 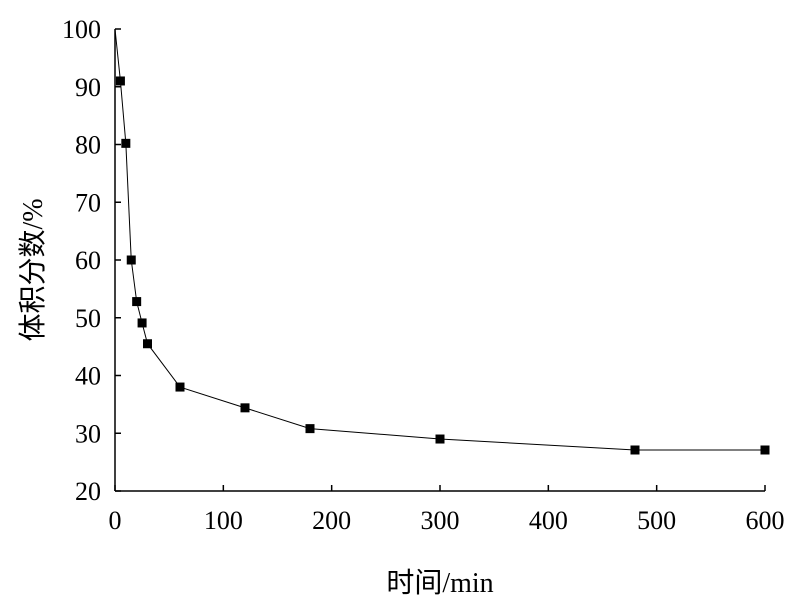 I want to click on x-axis-title: 时间/min, so click(x=439, y=583).